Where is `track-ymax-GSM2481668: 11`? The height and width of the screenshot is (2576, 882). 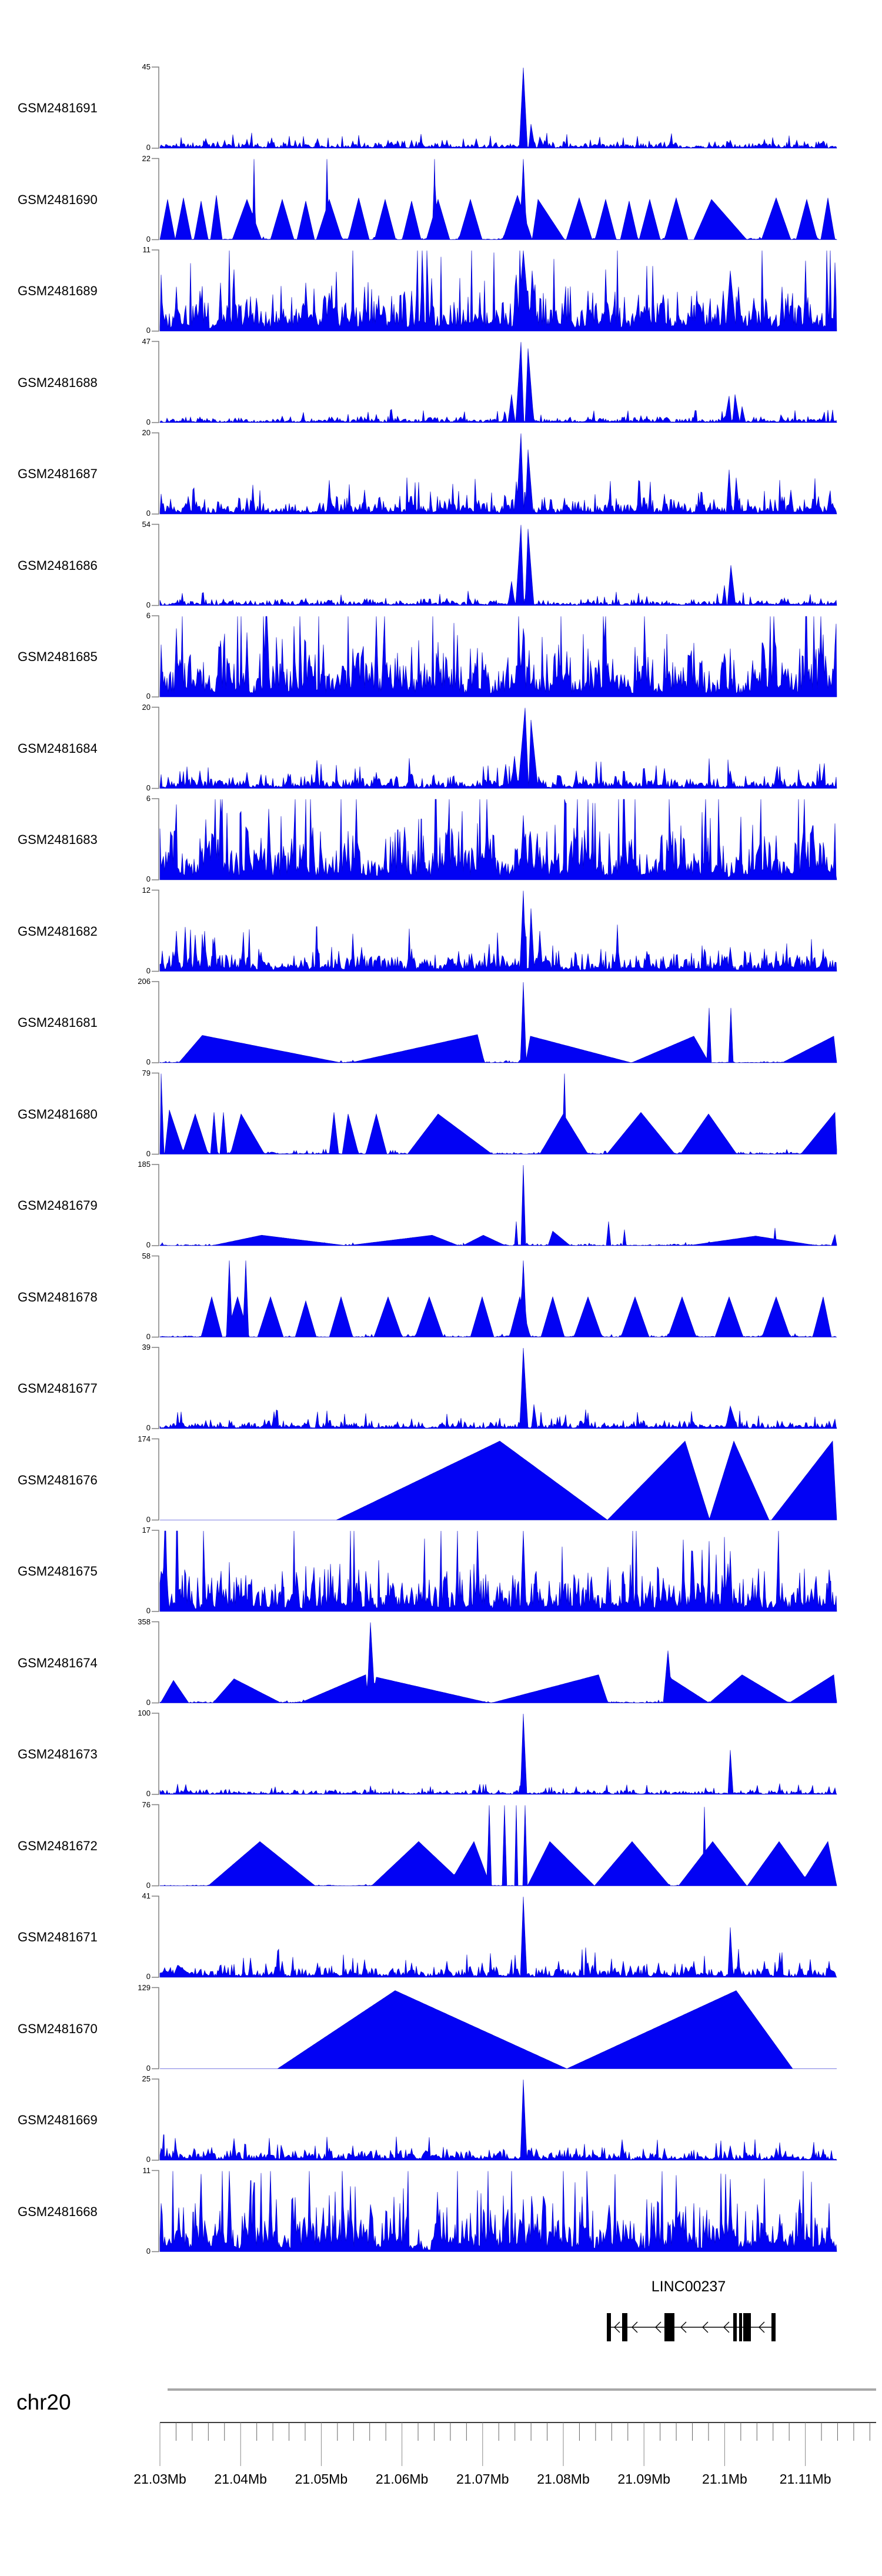
track-ymax-GSM2481668: 11 is located at coordinates (146, 2170).